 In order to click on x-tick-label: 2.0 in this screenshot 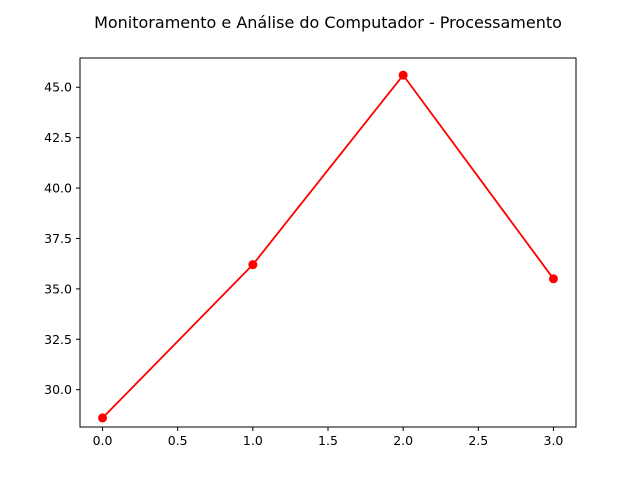, I will do `click(403, 440)`.